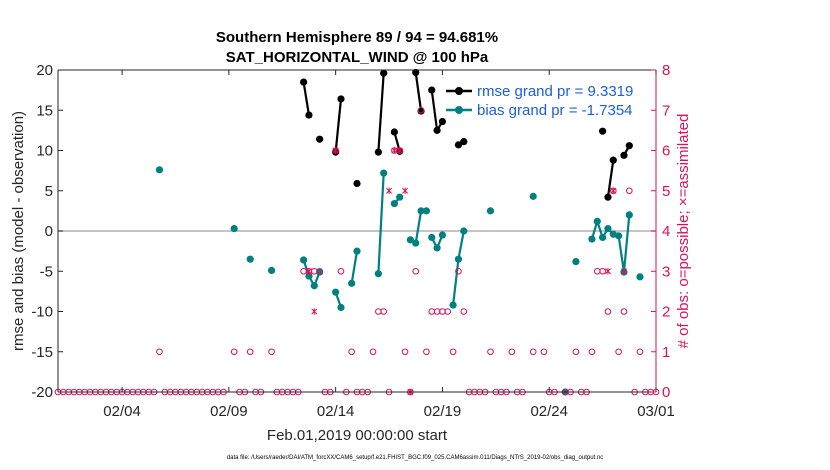  What do you see at coordinates (49, 191) in the screenshot?
I see `y-tick-label-left: 5` at bounding box center [49, 191].